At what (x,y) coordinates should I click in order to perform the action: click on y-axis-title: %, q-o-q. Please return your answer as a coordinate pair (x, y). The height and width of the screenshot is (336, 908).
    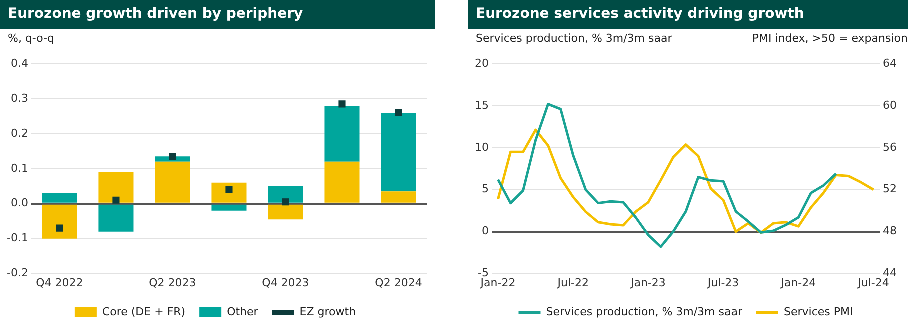
    Looking at the image, I should click on (31, 38).